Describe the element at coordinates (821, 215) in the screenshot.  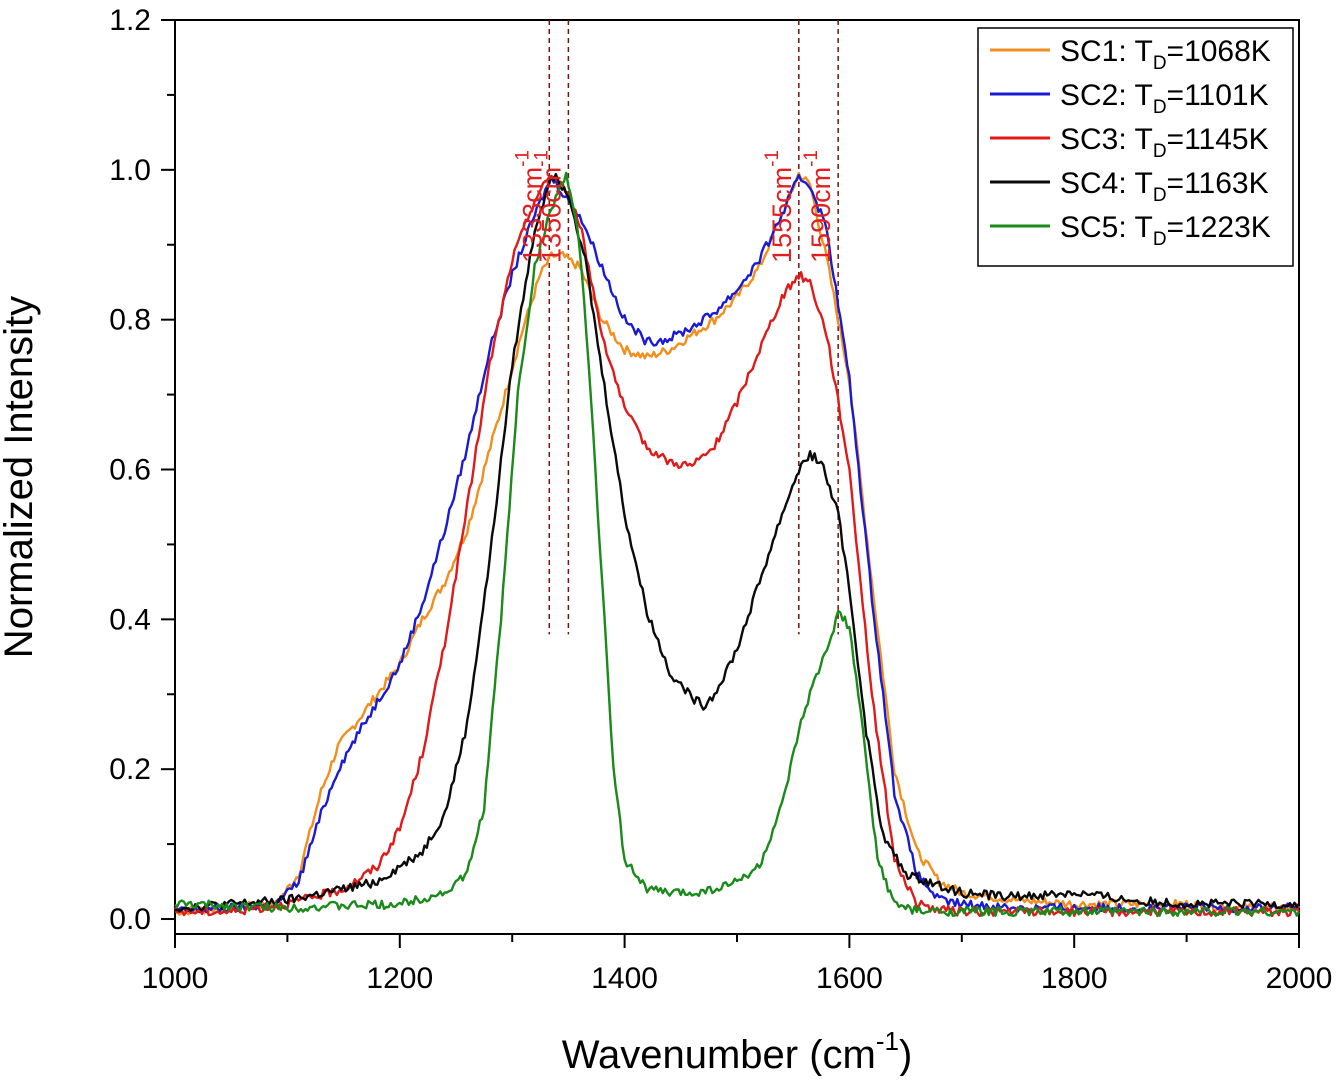
I see `peak-annotation-label: 1590cm` at that location.